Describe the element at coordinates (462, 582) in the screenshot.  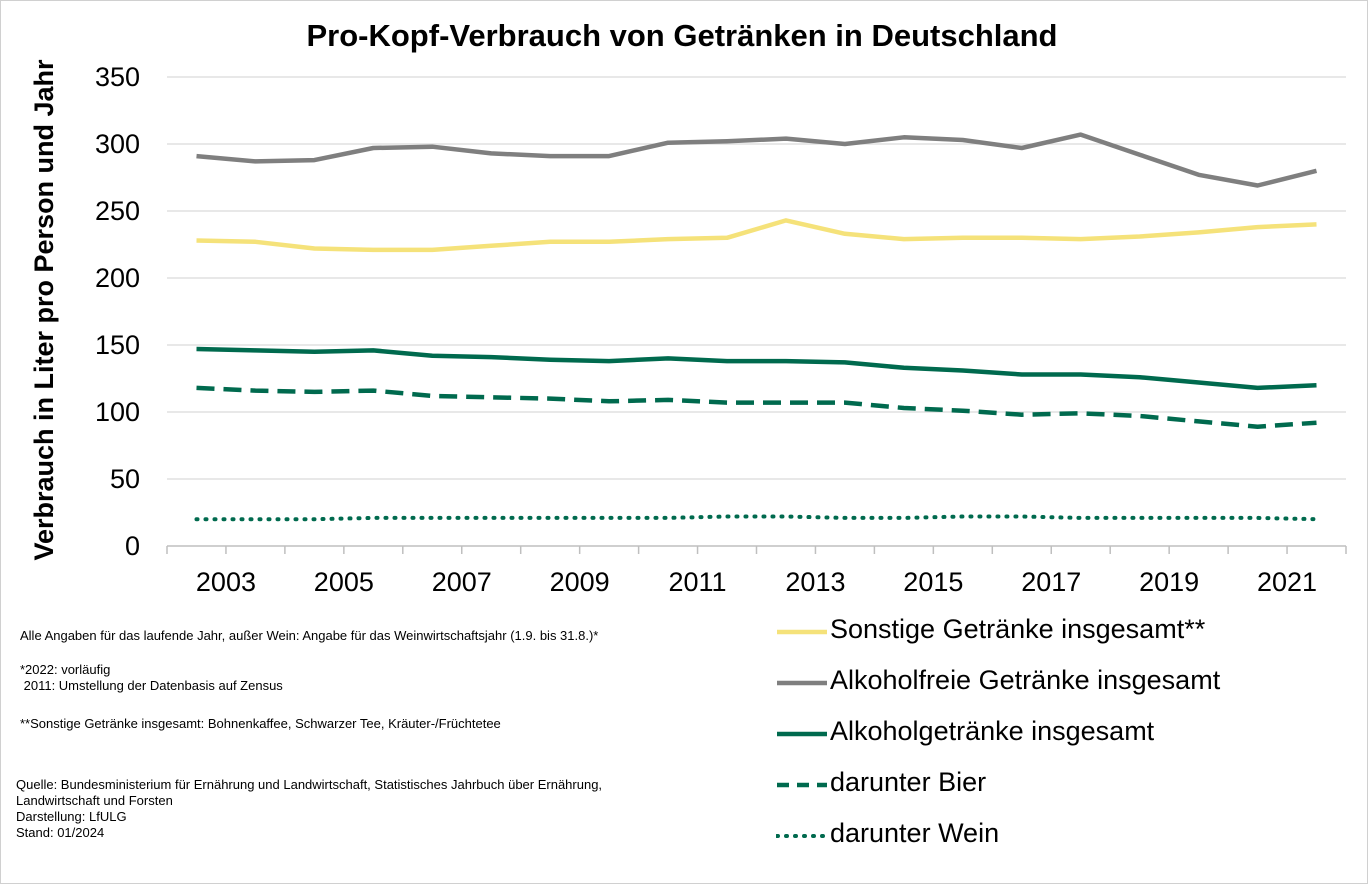
I see `x-tick-label: 2007` at that location.